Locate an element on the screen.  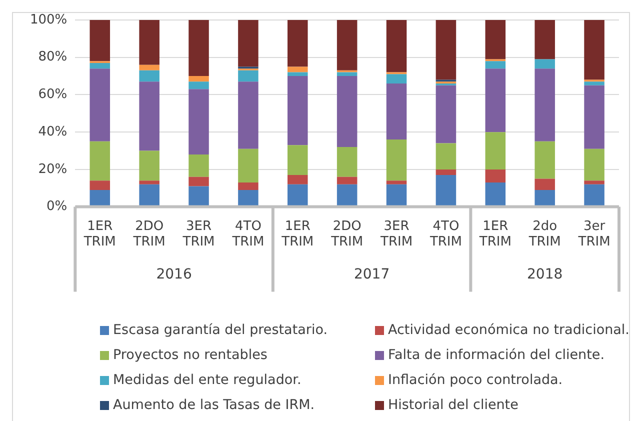
text: 2016 is located at coordinates (174, 274).